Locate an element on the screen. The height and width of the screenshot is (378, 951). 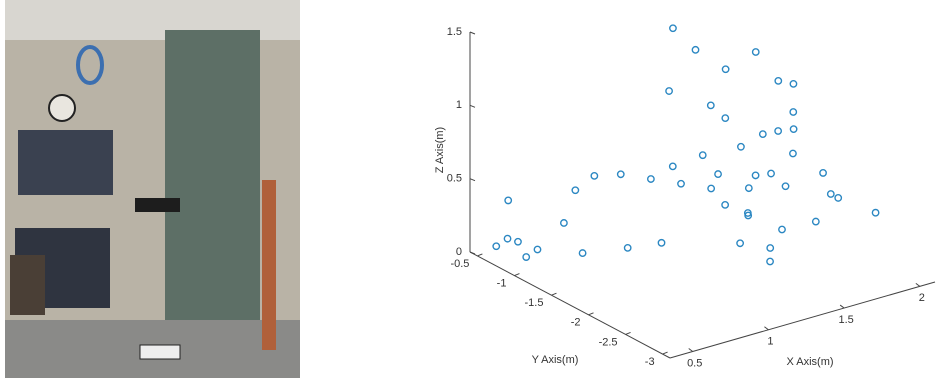
y-tick-label: -1 is located at coordinates (502, 283).